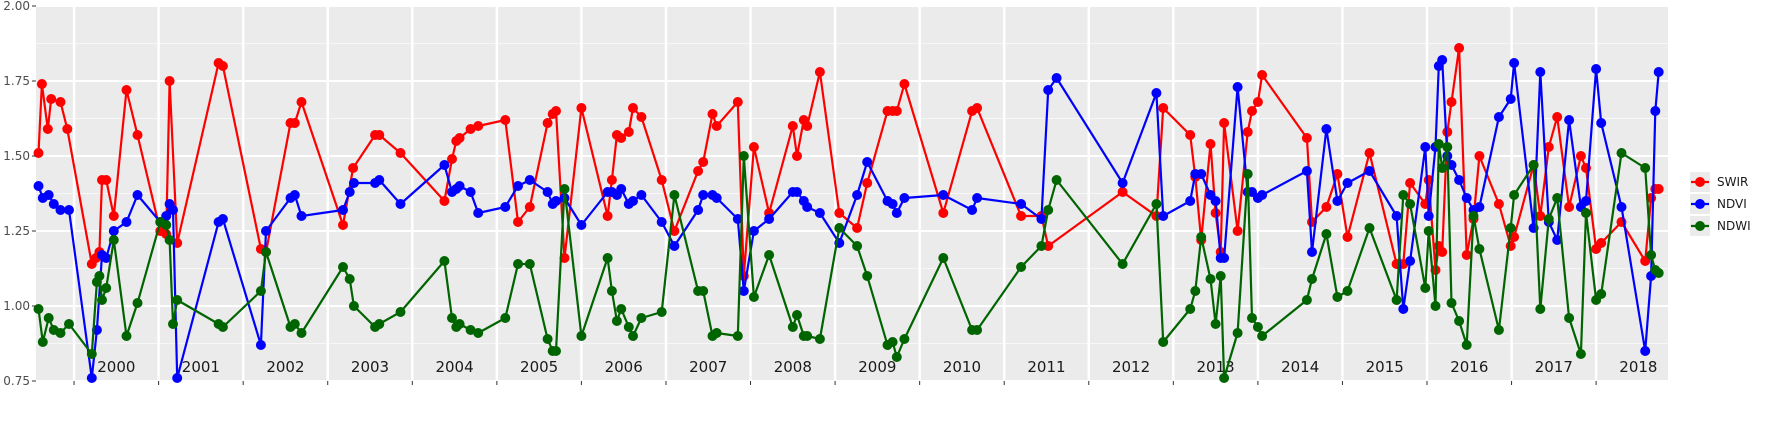 Image resolution: width=1773 pixels, height=442 pixels. Describe the element at coordinates (116, 367) in the screenshot. I see `year-label: 2000` at that location.